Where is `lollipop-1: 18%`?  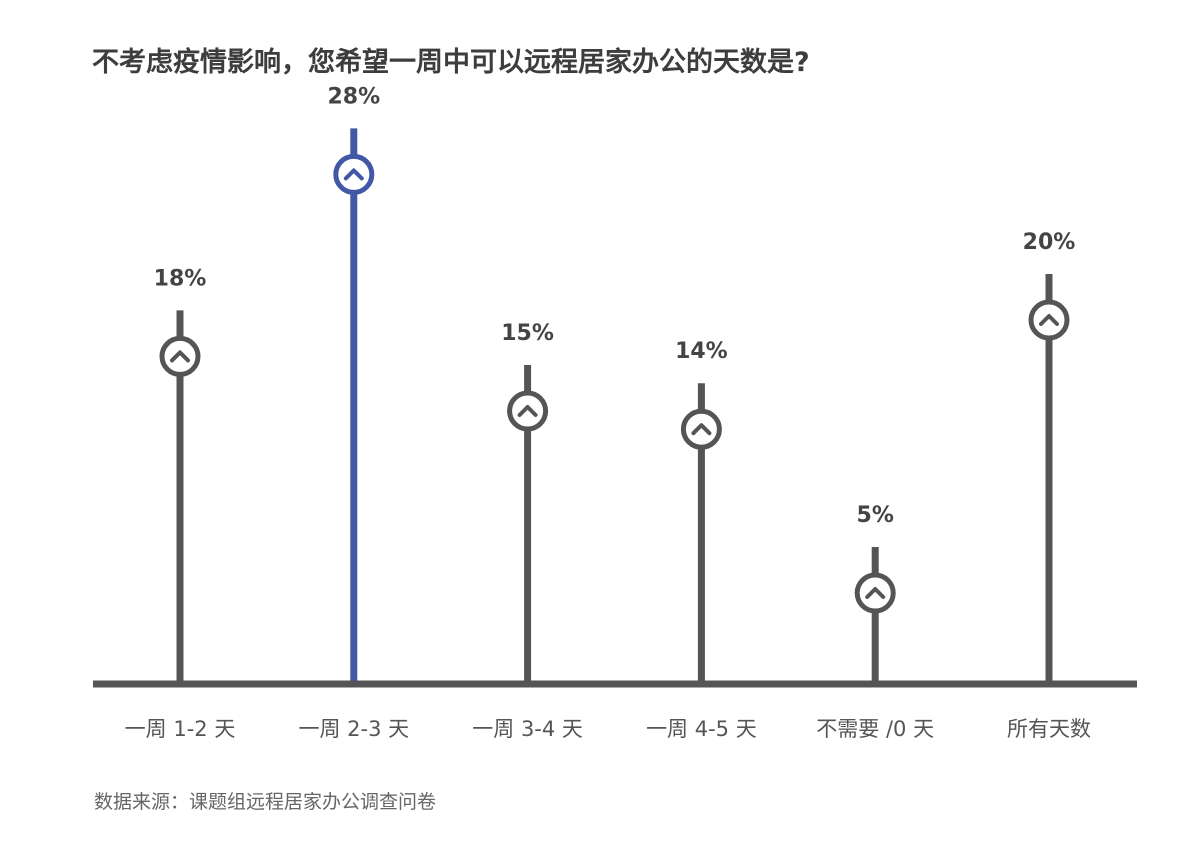 lollipop-1: 18% is located at coordinates (180, 475).